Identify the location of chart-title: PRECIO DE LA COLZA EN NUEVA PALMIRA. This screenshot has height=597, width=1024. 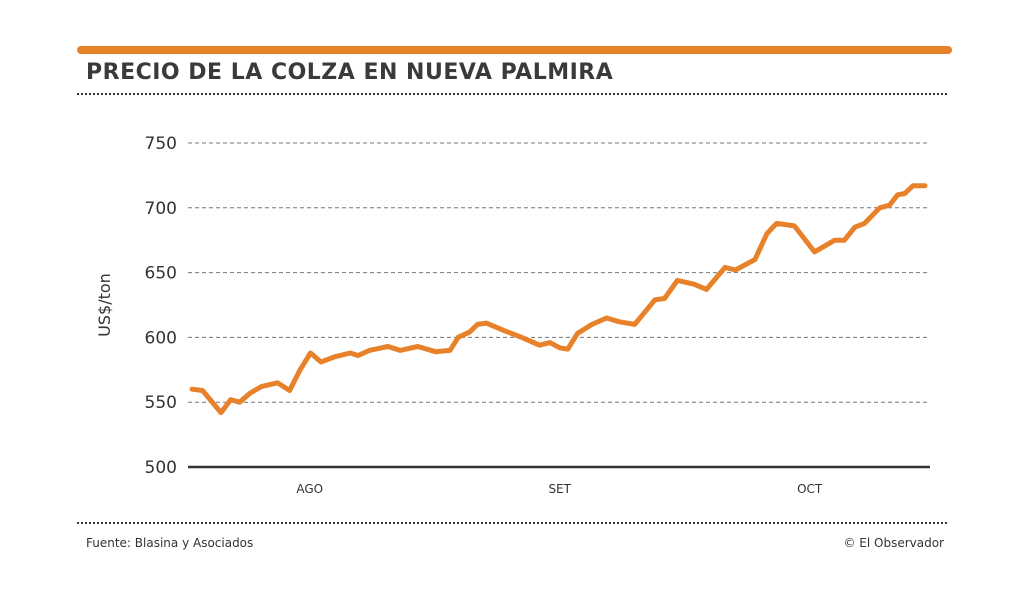
(350, 72).